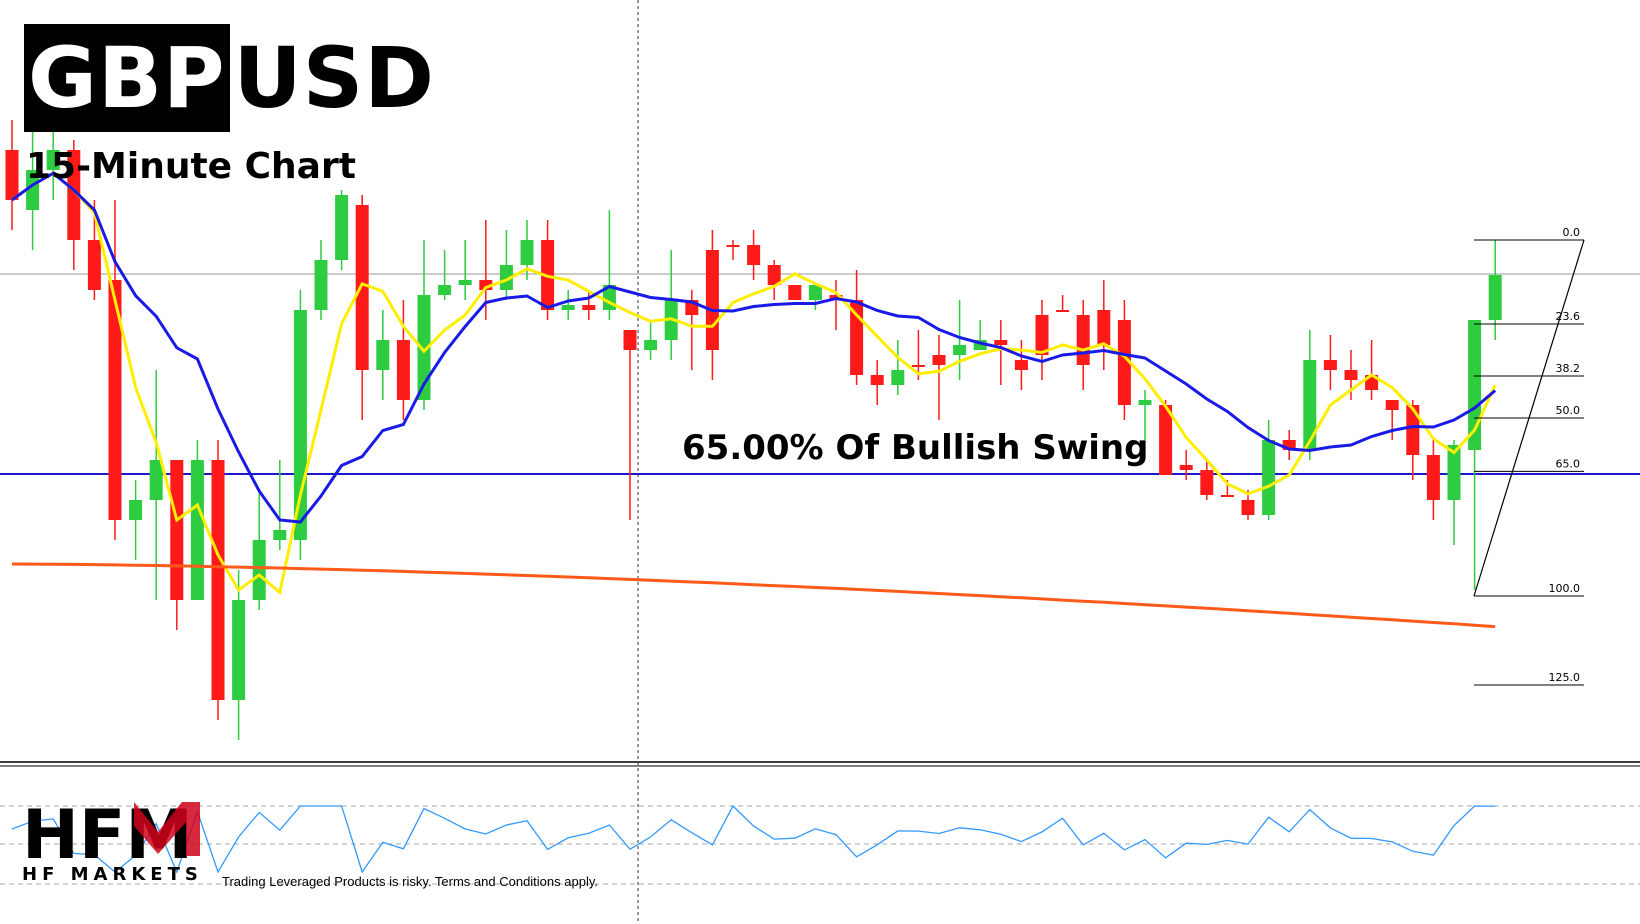 The height and width of the screenshot is (924, 1640). What do you see at coordinates (753, 595) in the screenshot?
I see `slow-moving-average` at bounding box center [753, 595].